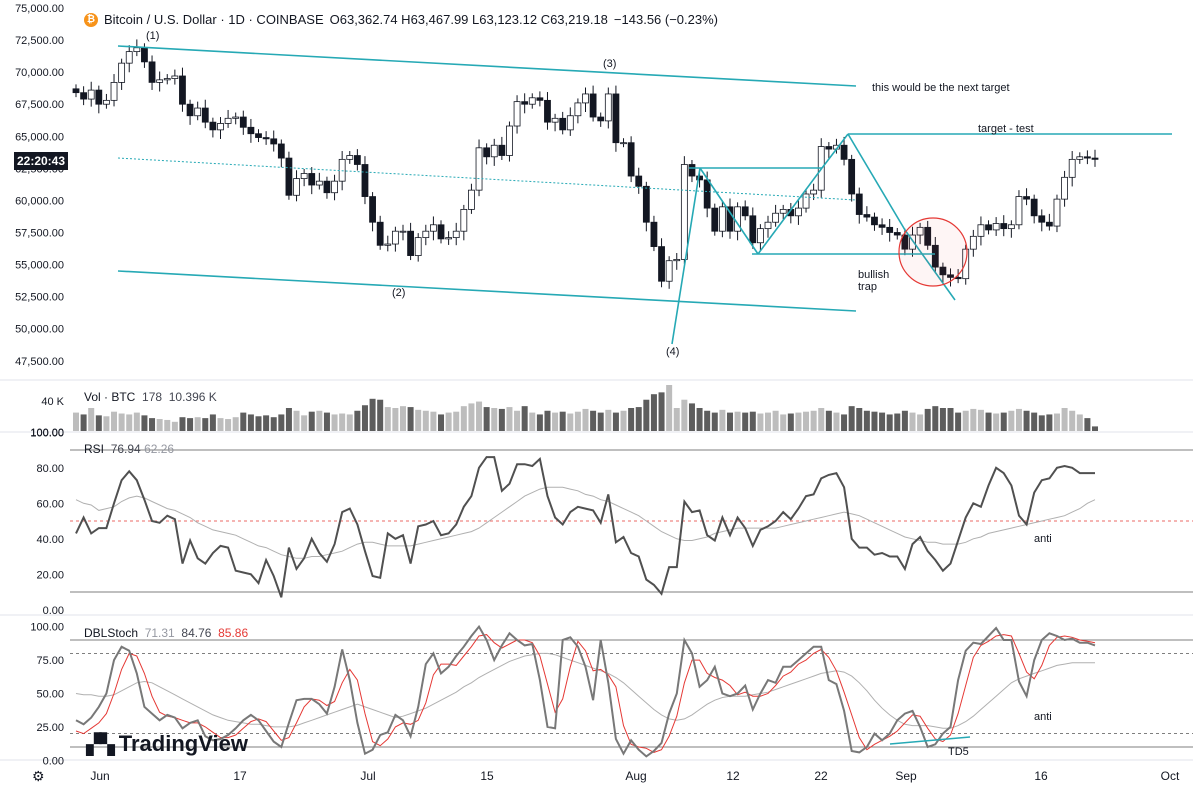 This screenshot has width=1193, height=787. What do you see at coordinates (41, 161) in the screenshot?
I see `countdown-tag: 22:20:43` at bounding box center [41, 161].